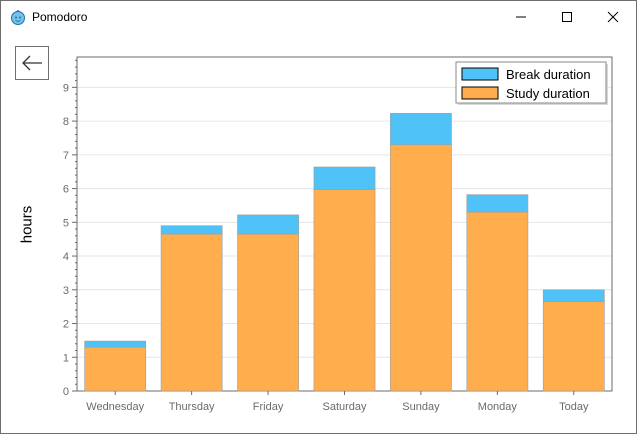  I want to click on maximize-button, so click(567, 16).